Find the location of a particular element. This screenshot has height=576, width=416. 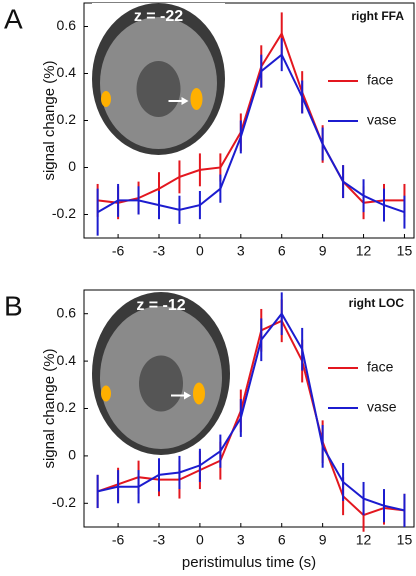

x-axis-label: peristimulus time (s) is located at coordinates (249, 562).